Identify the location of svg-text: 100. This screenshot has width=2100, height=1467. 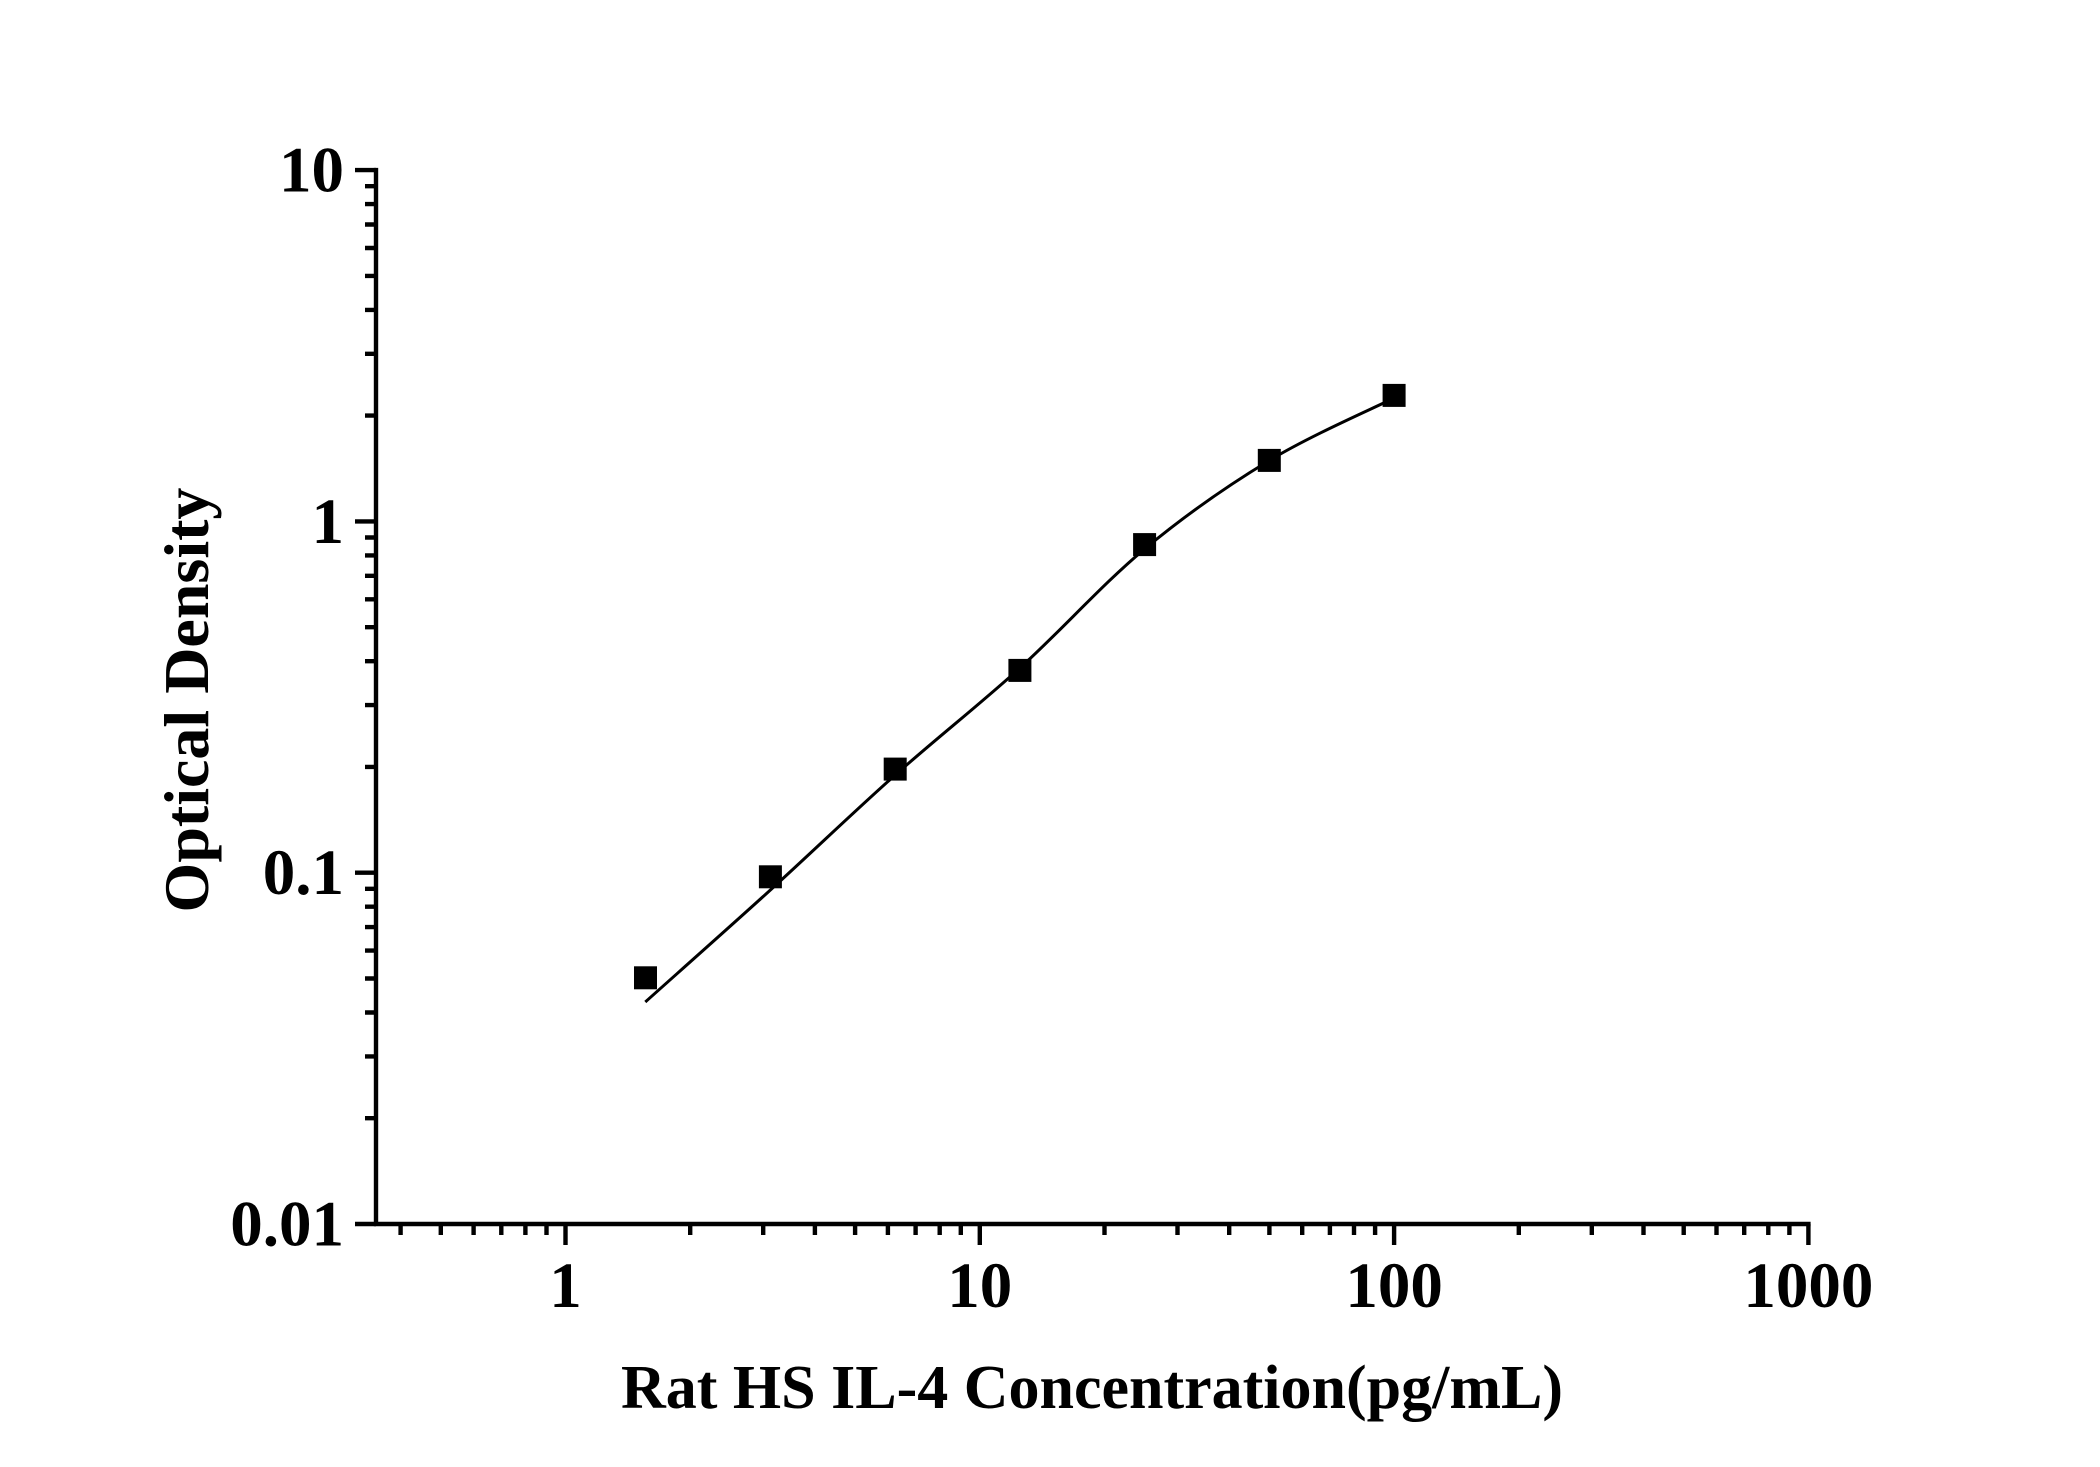
(1394, 1286).